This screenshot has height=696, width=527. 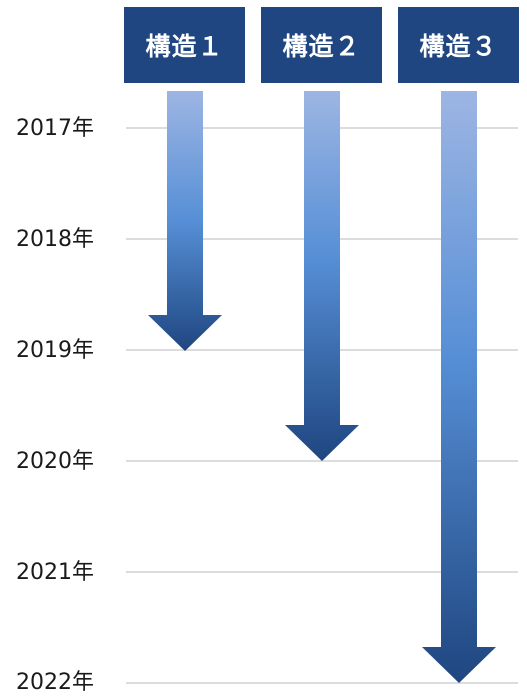 I want to click on gridline-2022, so click(x=322, y=683).